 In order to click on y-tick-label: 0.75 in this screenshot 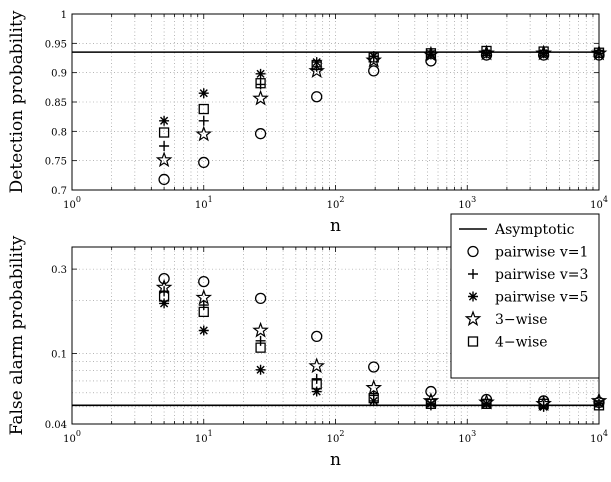, I will do `click(56, 162)`.